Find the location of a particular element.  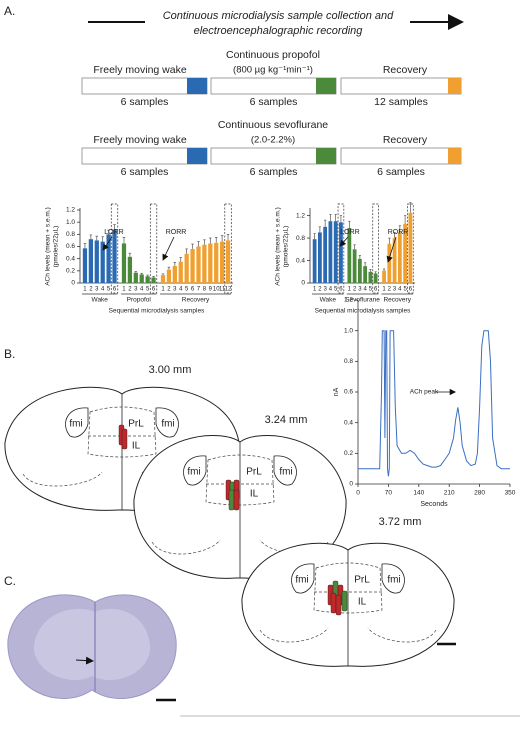

y-tick-label: 0.2 is located at coordinates (348, 453).